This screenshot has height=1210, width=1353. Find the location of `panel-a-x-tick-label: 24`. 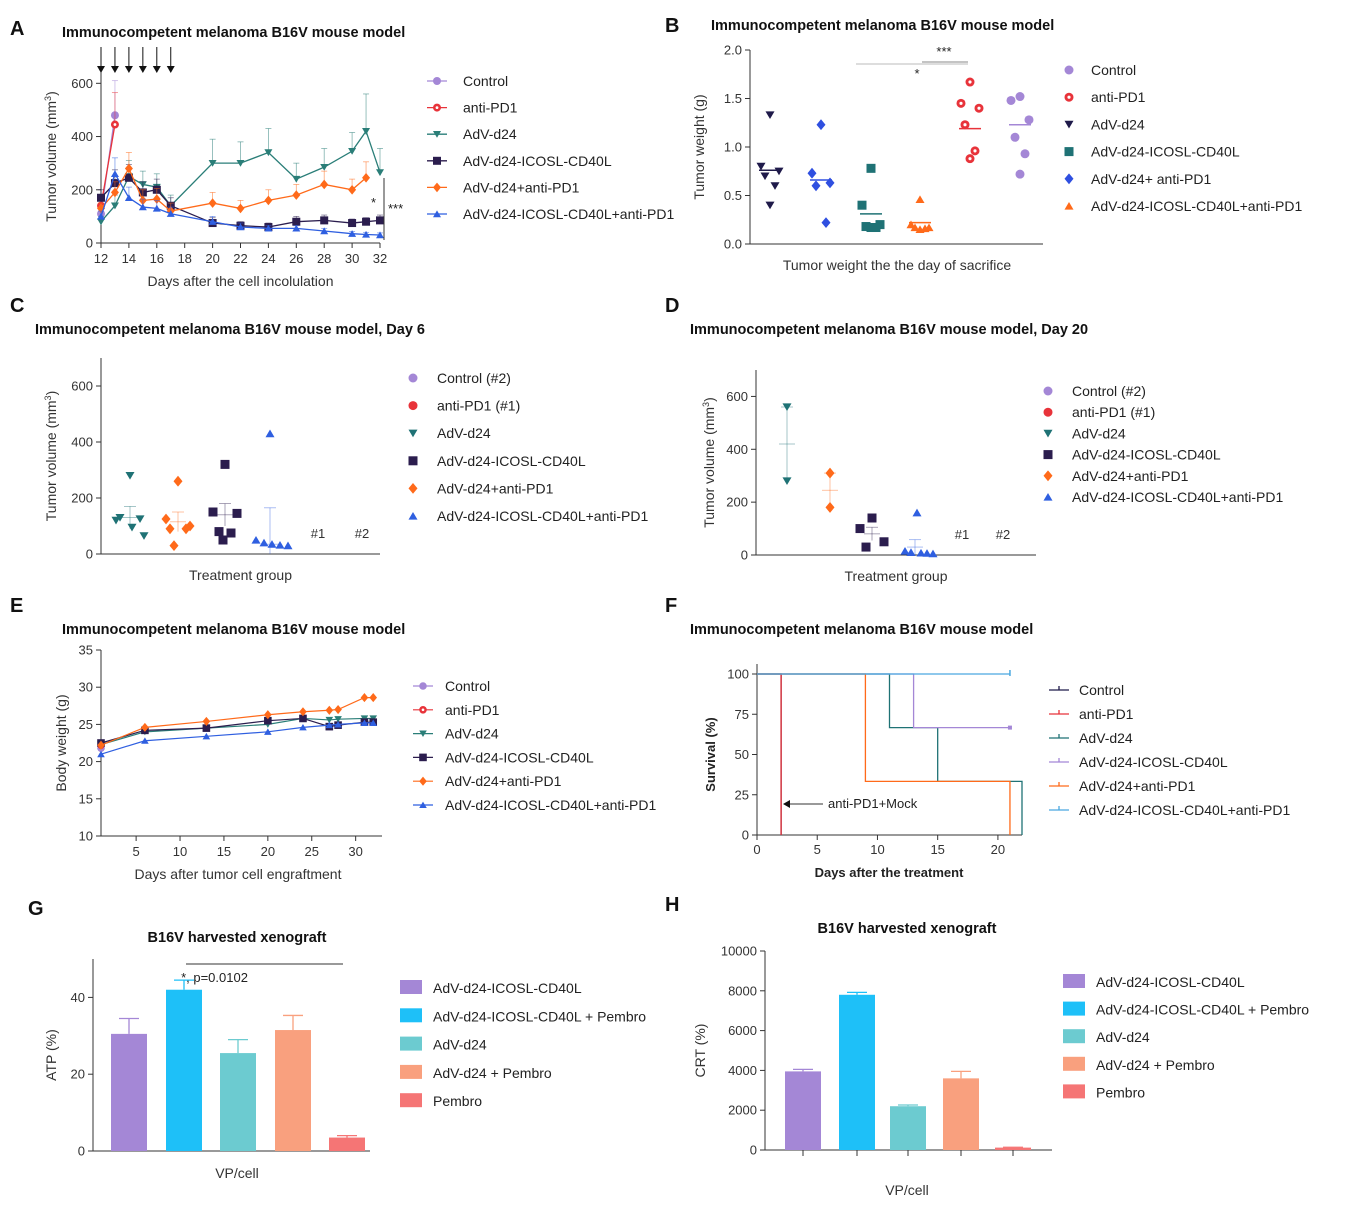

panel-a-x-tick-label: 24 is located at coordinates (268, 258).